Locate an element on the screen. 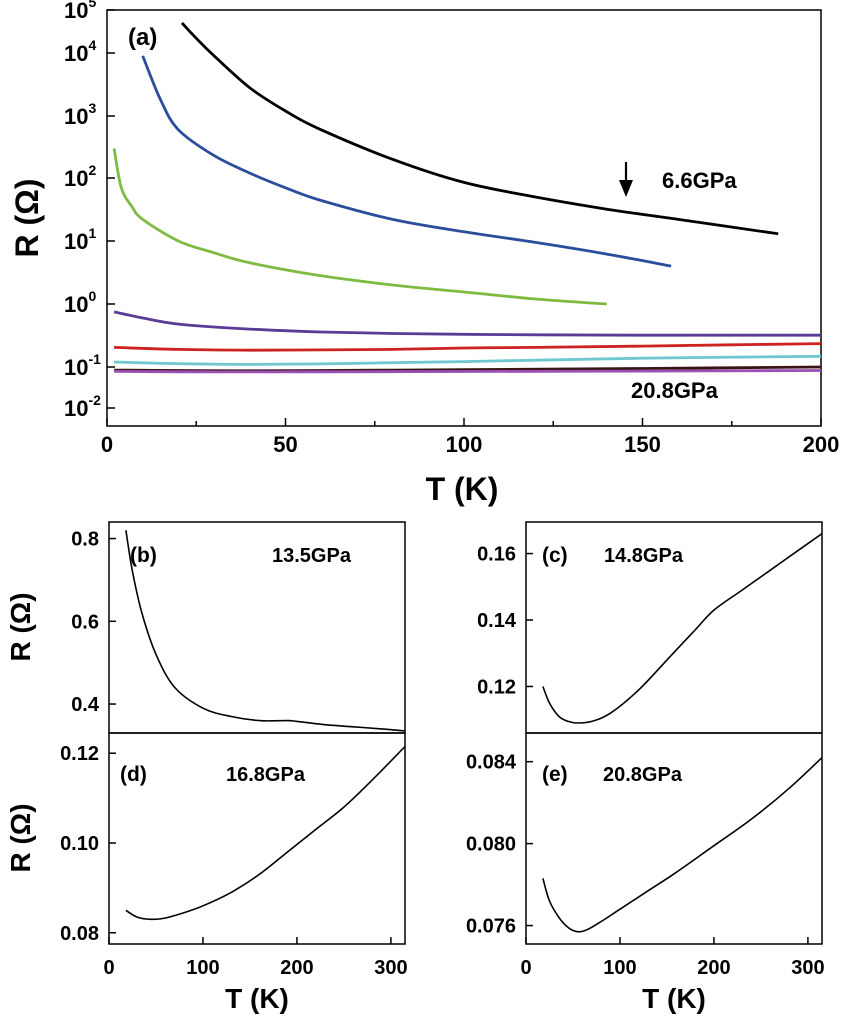 This screenshot has width=847, height=1022. panel-c-y-tick-label: 0.16 is located at coordinates (496, 555).